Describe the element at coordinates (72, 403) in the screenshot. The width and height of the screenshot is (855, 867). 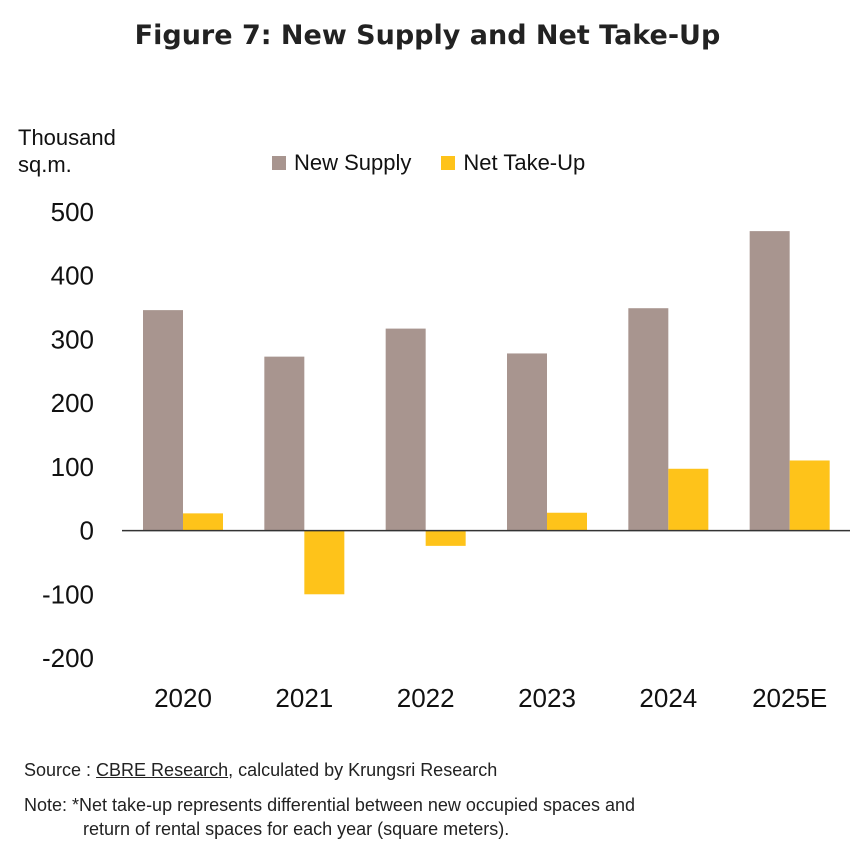
I see `y-tick-label: 200` at that location.